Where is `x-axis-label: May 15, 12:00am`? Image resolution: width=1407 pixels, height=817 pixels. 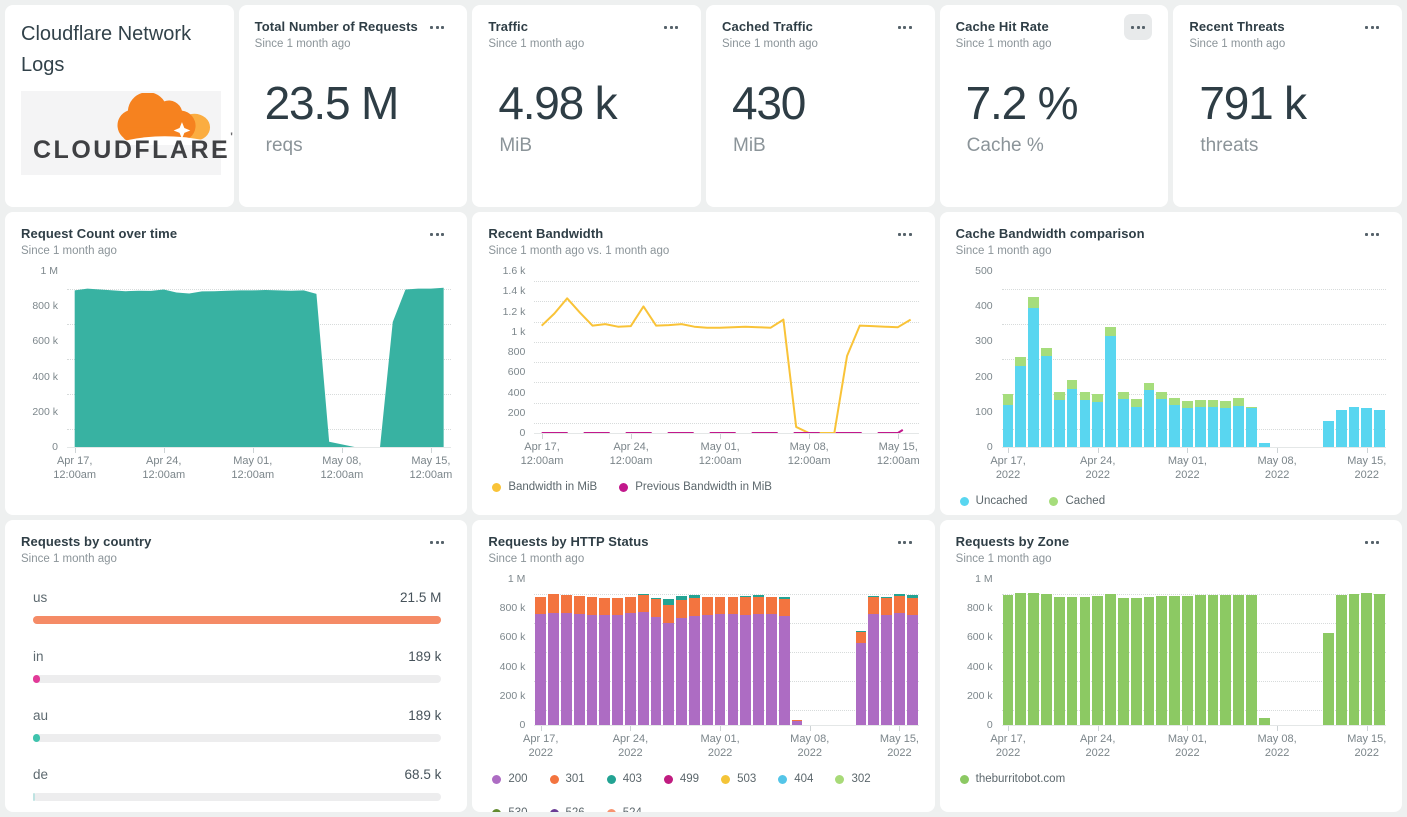
x-axis-label: May 15, 12:00am is located at coordinates (431, 468).